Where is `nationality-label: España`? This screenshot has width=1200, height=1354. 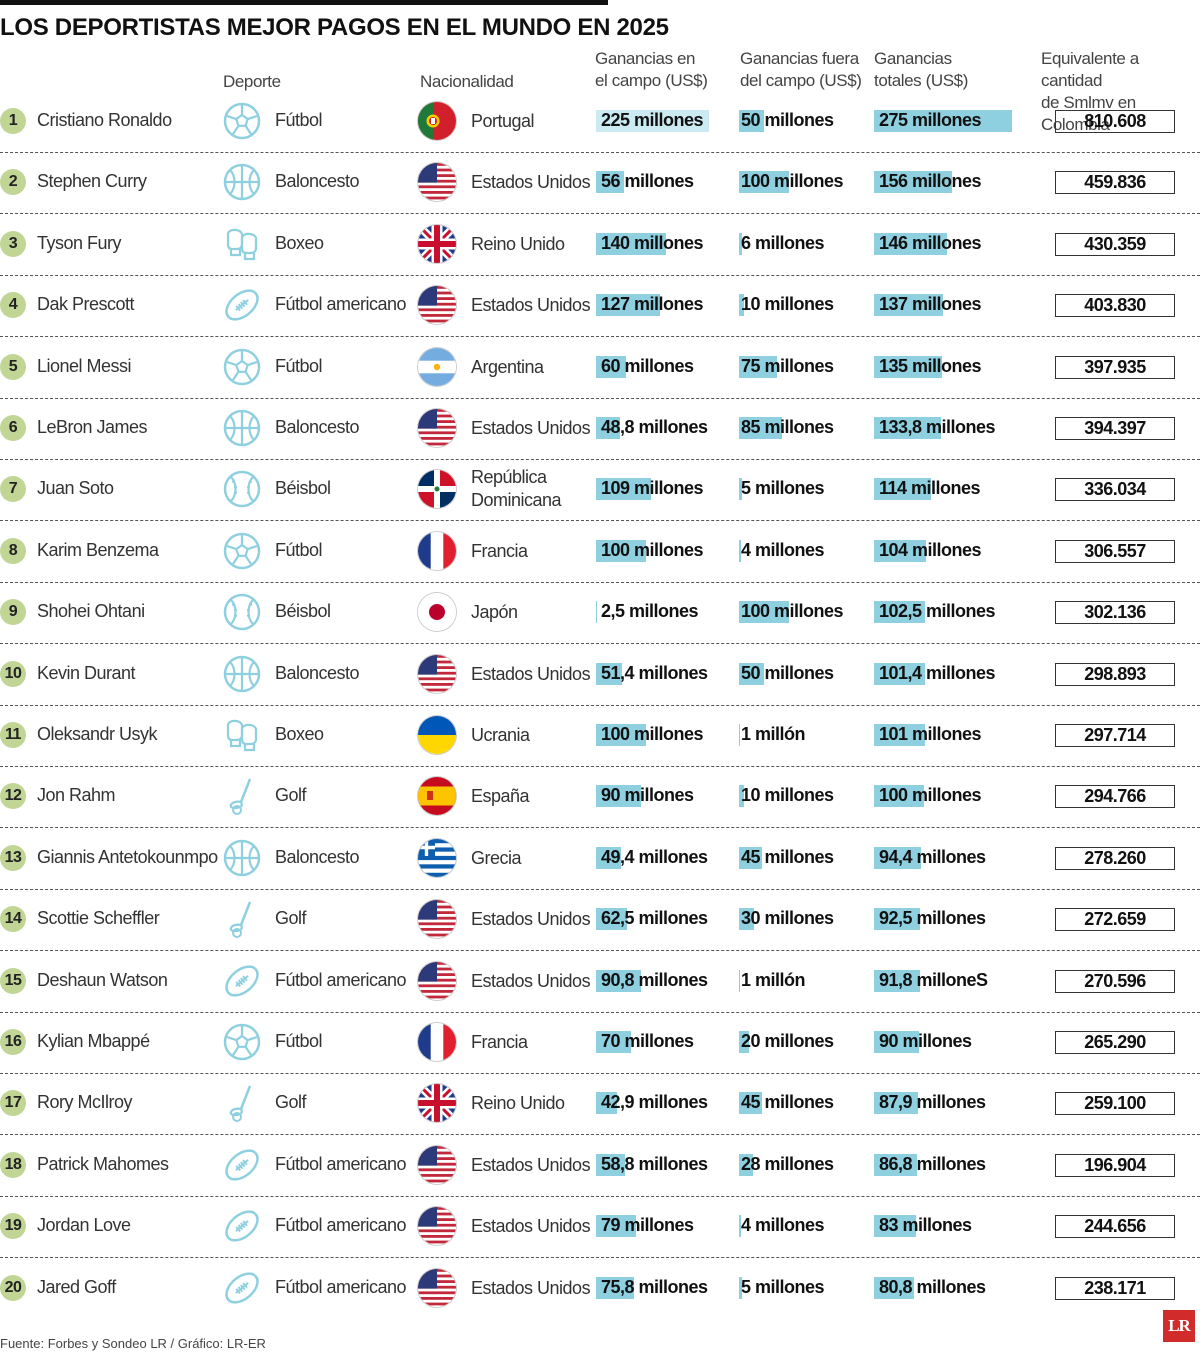 nationality-label: España is located at coordinates (500, 796).